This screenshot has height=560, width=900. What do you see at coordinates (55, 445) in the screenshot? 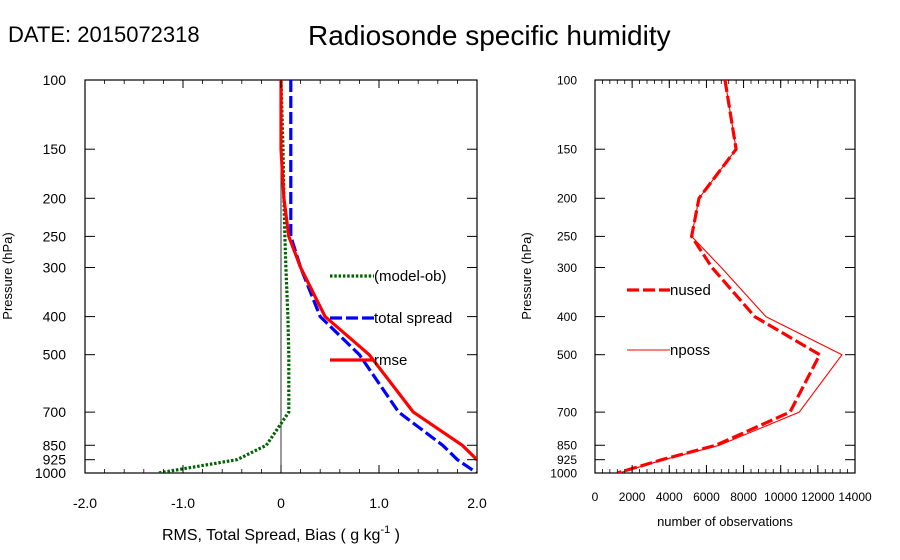
I see `left-y-tick-label: 850` at bounding box center [55, 445].